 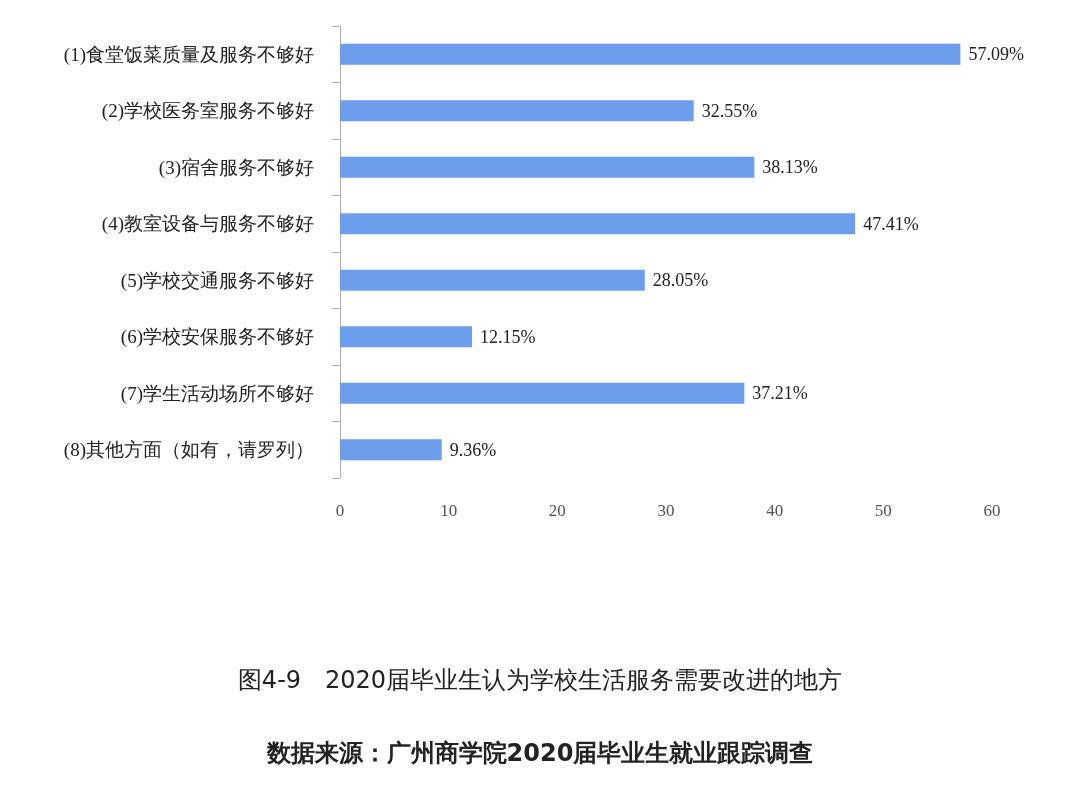 I want to click on text: 图4-9 2020届毕业生认为学校生活服务需要改进的地方, so click(x=540, y=680).